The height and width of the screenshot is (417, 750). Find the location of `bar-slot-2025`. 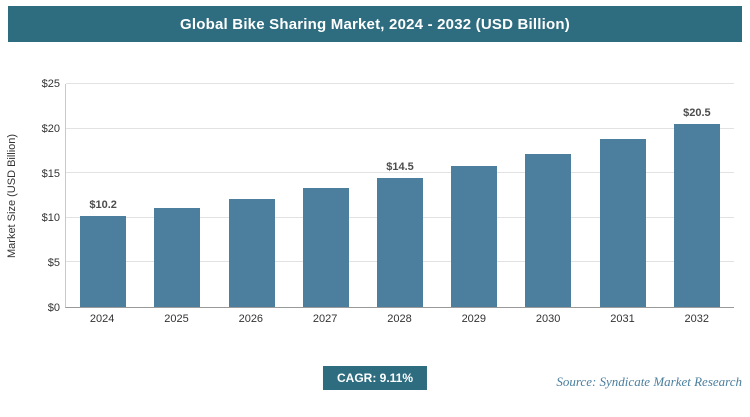

bar-slot-2025 is located at coordinates (177, 195).